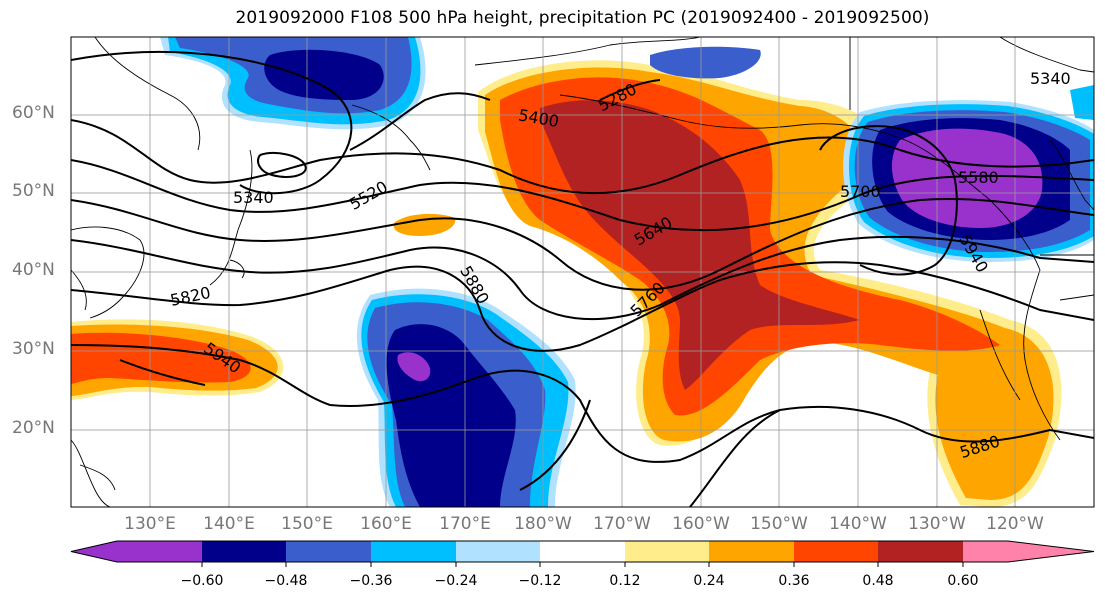 The width and height of the screenshot is (1105, 601). I want to click on colorbar-tick-label: −0.60, so click(202, 581).